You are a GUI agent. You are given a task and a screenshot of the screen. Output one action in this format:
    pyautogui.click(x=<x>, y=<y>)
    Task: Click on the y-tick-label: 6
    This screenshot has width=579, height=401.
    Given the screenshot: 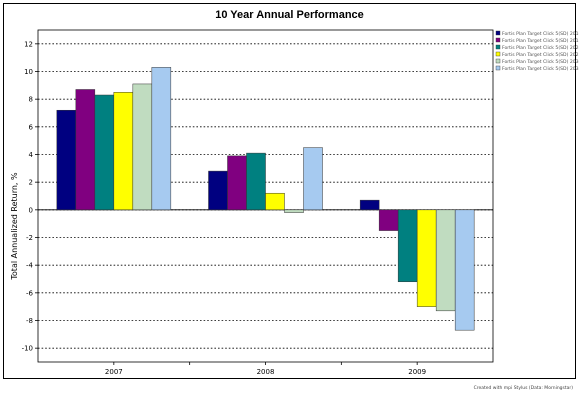 What is the action you would take?
    pyautogui.click(x=31, y=127)
    